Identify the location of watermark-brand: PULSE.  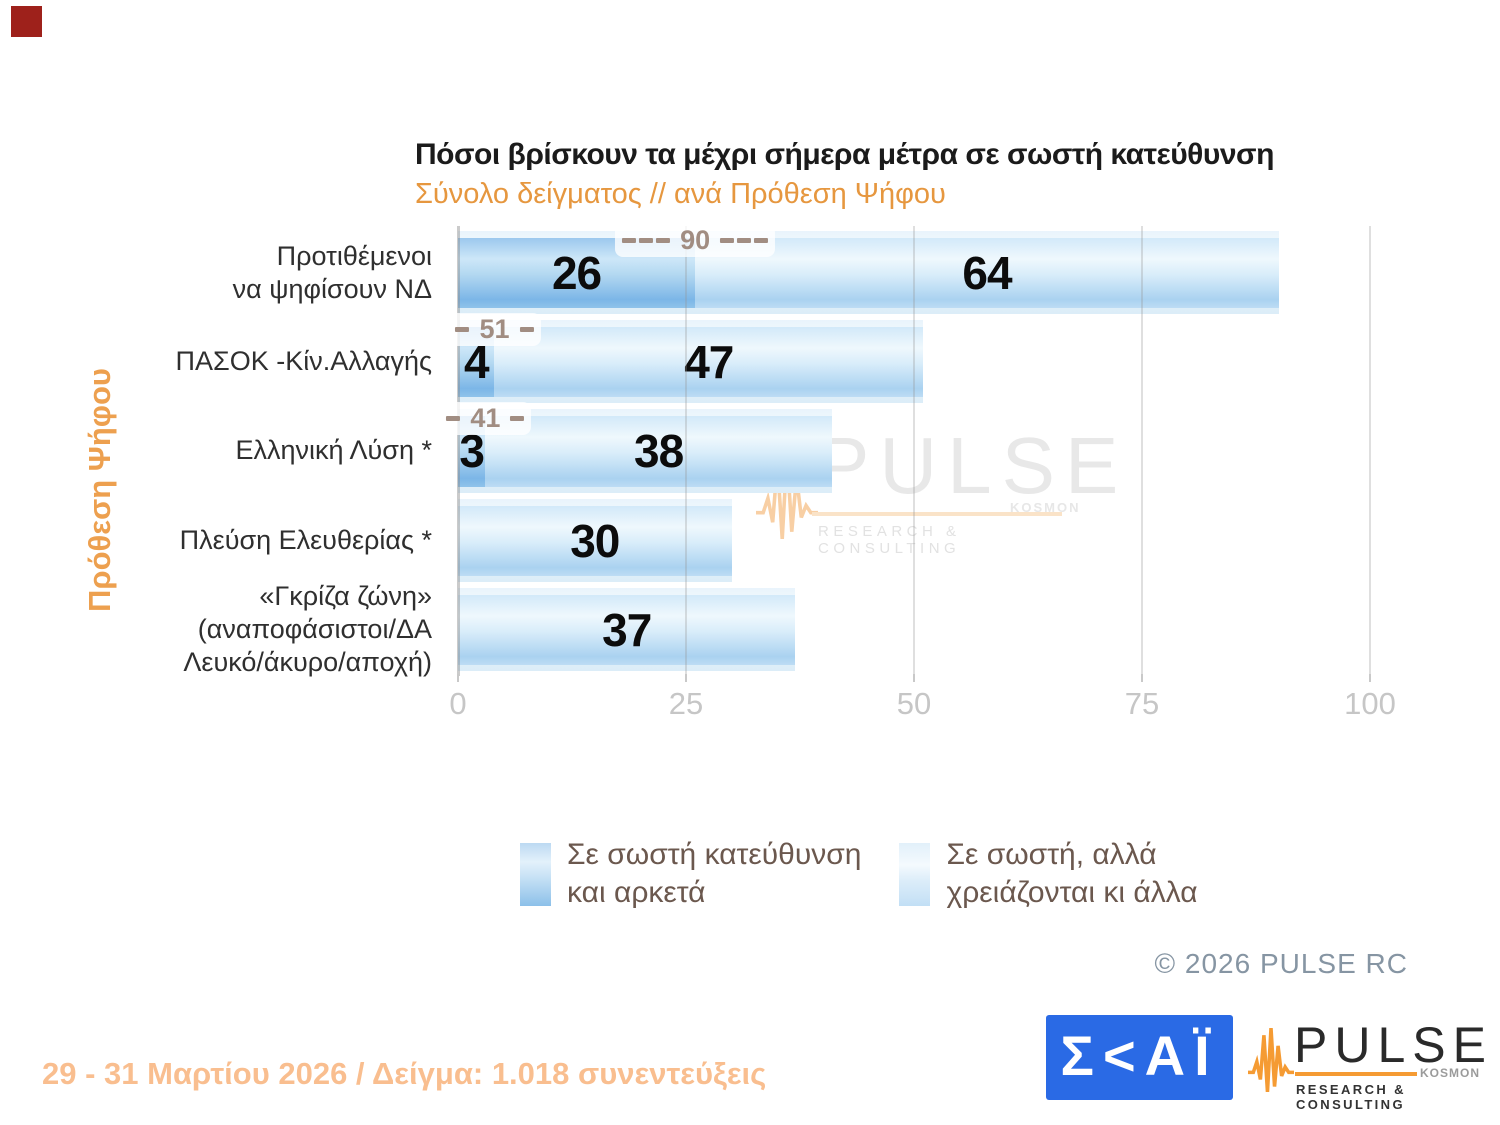
(972, 465).